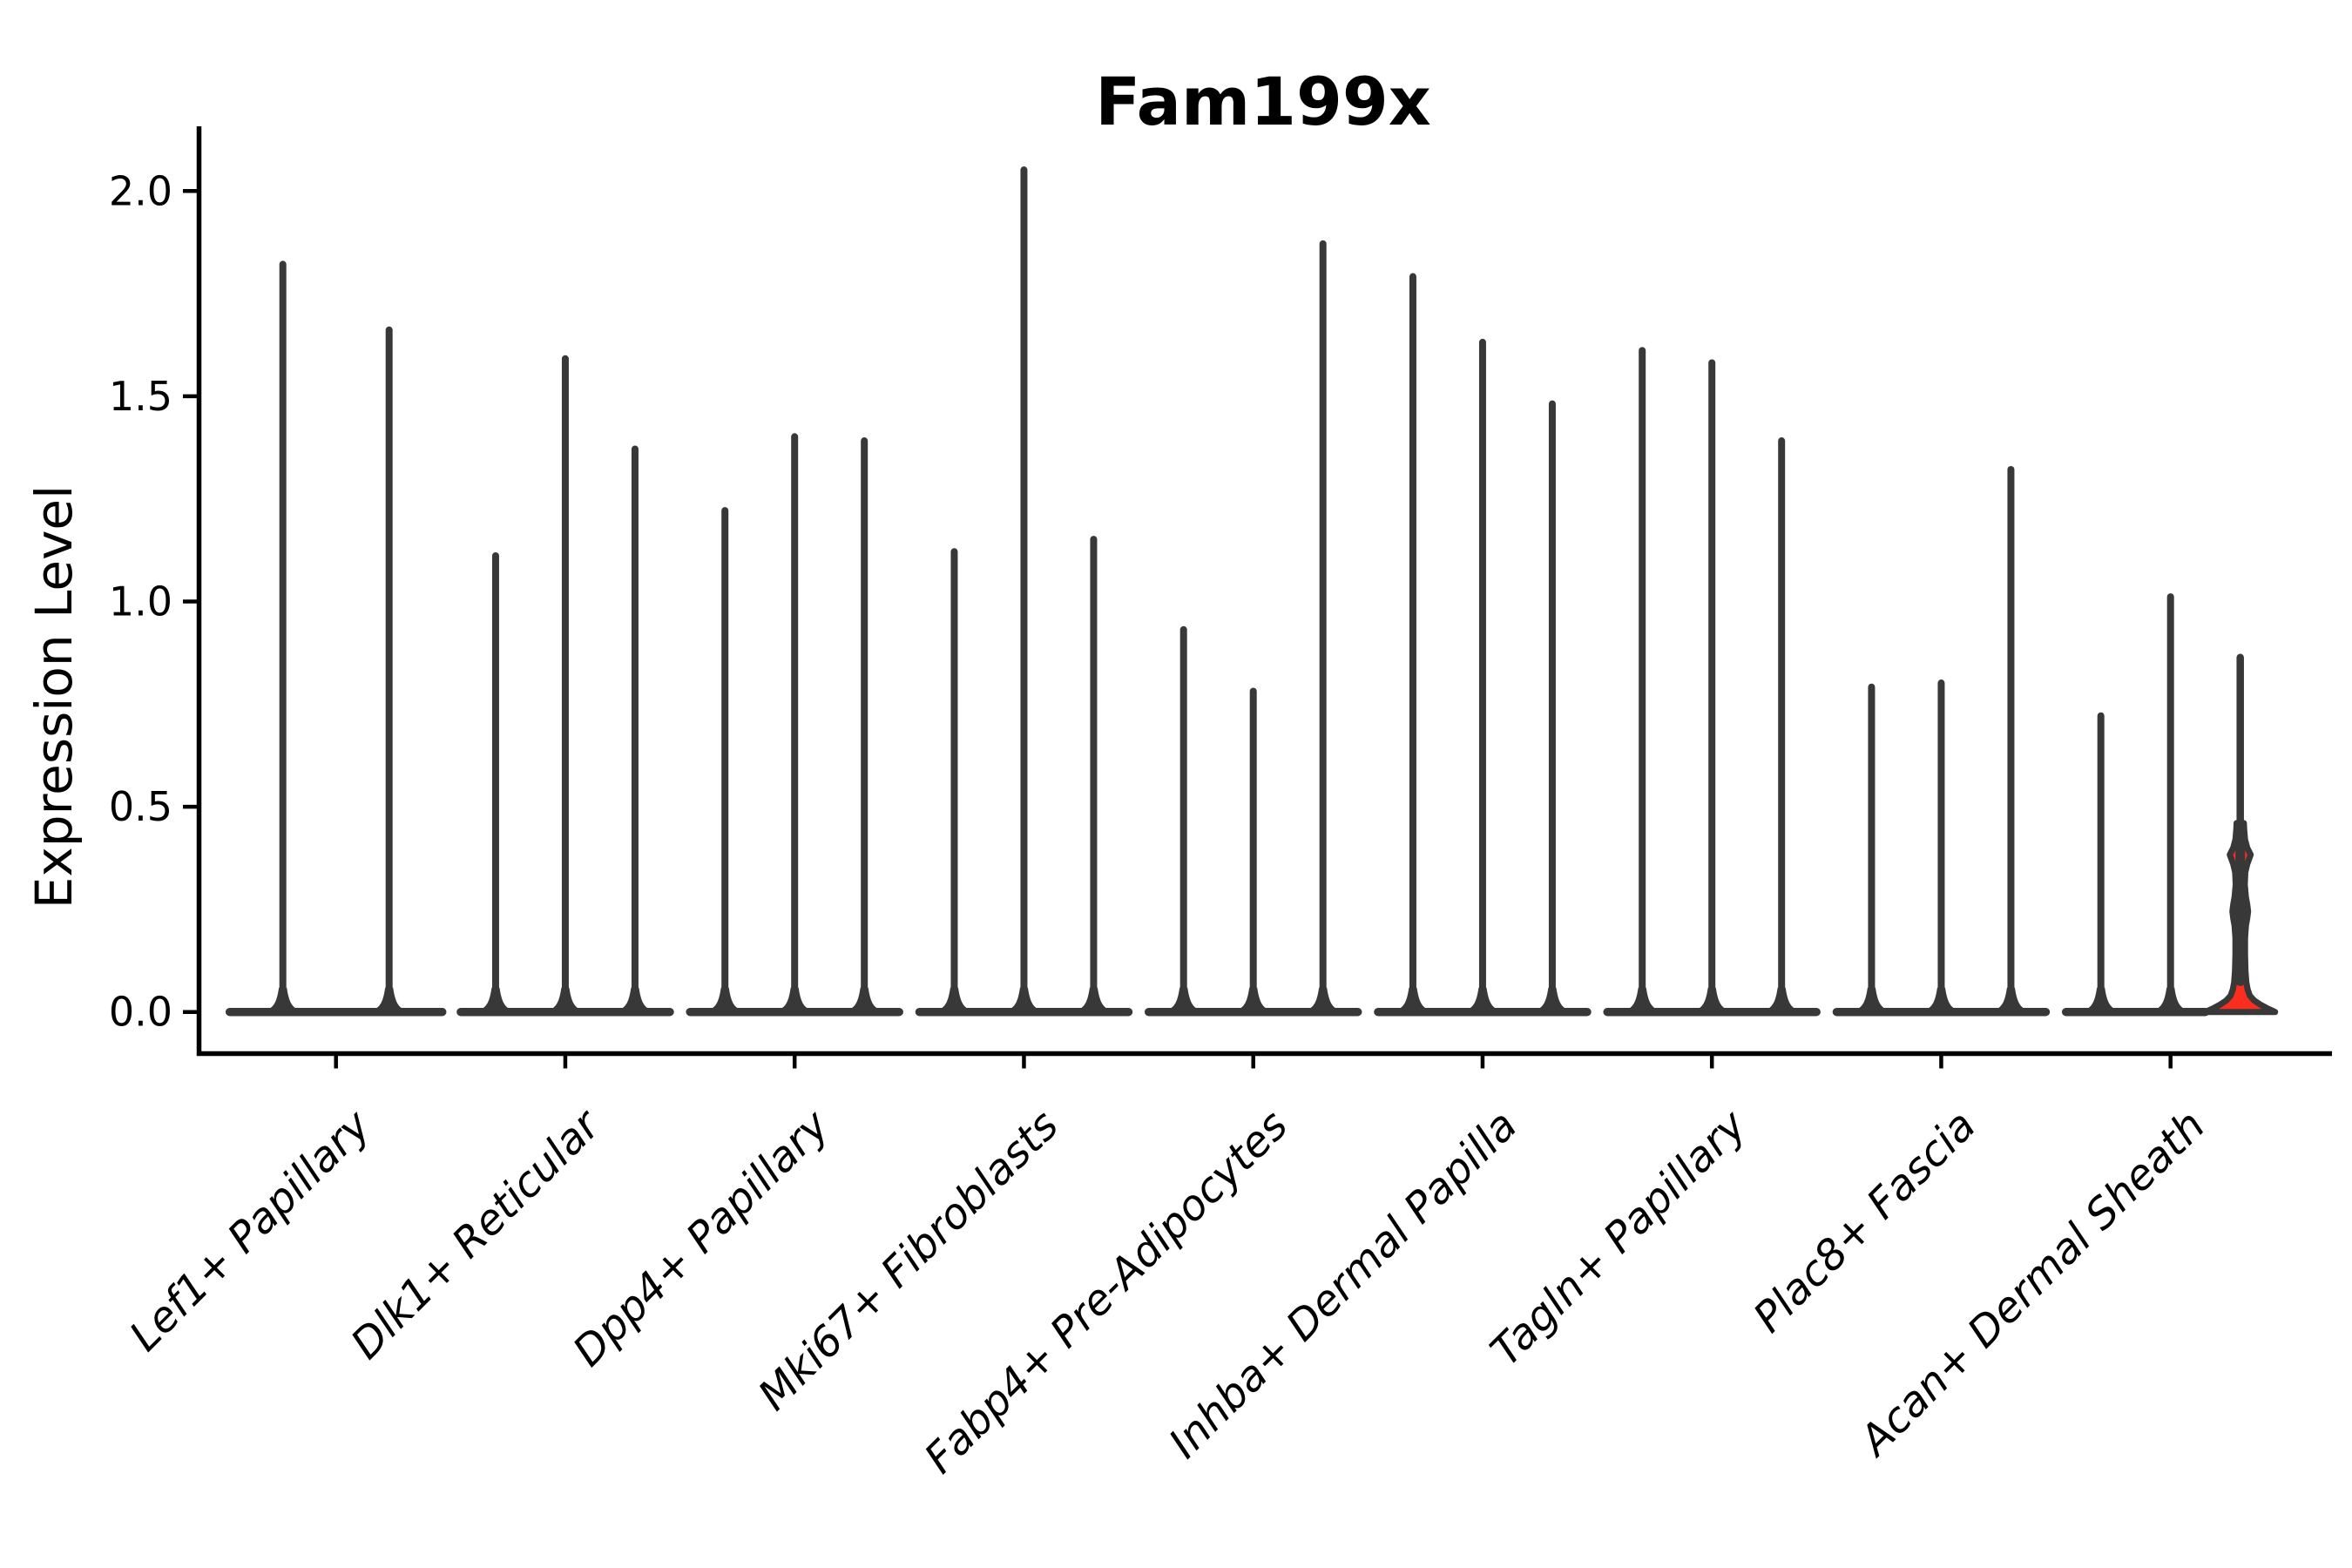 This screenshot has width=2352, height=1568. Describe the element at coordinates (140, 190) in the screenshot. I see `y-tick-label: 2.0` at that location.